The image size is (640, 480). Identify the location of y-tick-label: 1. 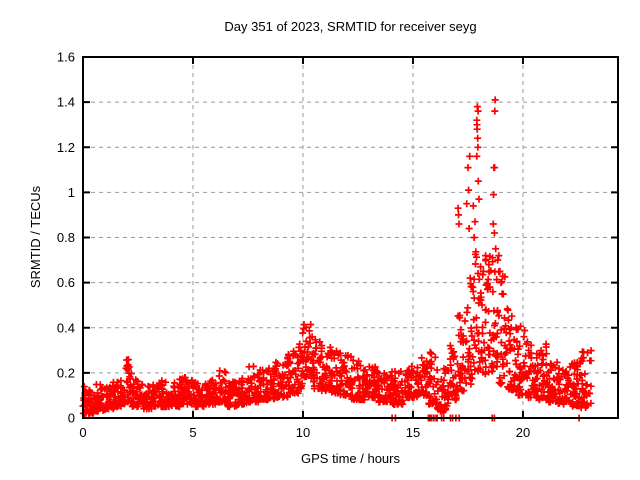
(71, 192).